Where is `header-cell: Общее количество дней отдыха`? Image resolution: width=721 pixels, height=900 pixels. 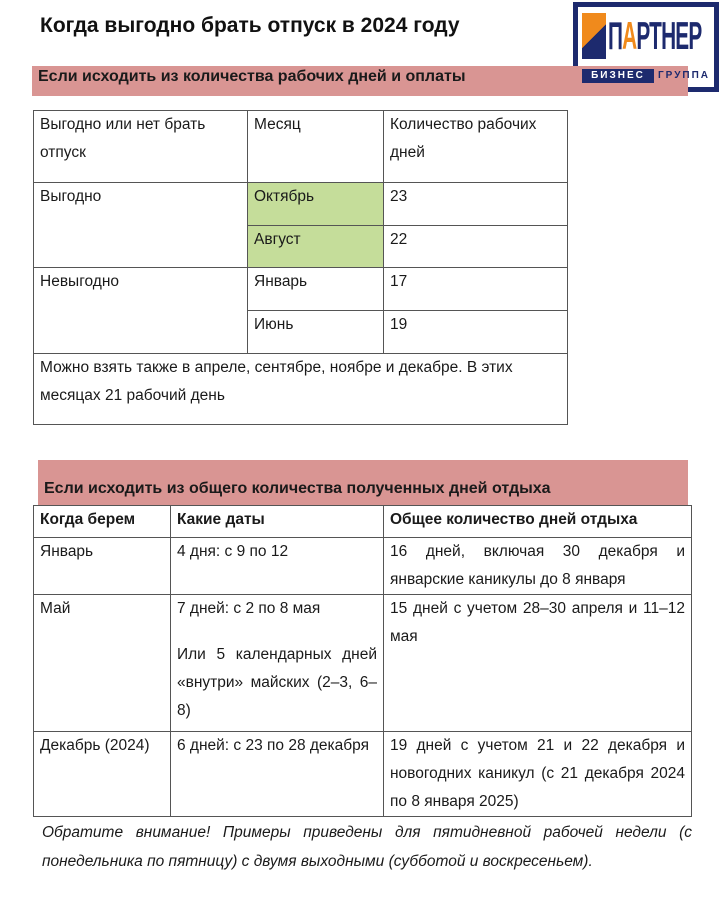
header-cell: Общее количество дней отдыха is located at coordinates (537, 521).